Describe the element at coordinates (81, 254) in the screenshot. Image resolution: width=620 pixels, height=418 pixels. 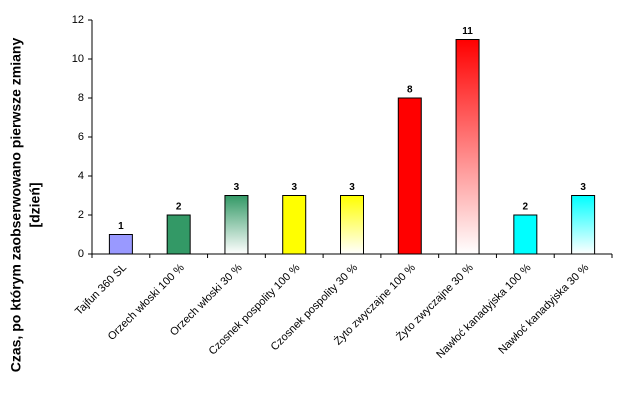
I see `y-tick-label: 0` at that location.